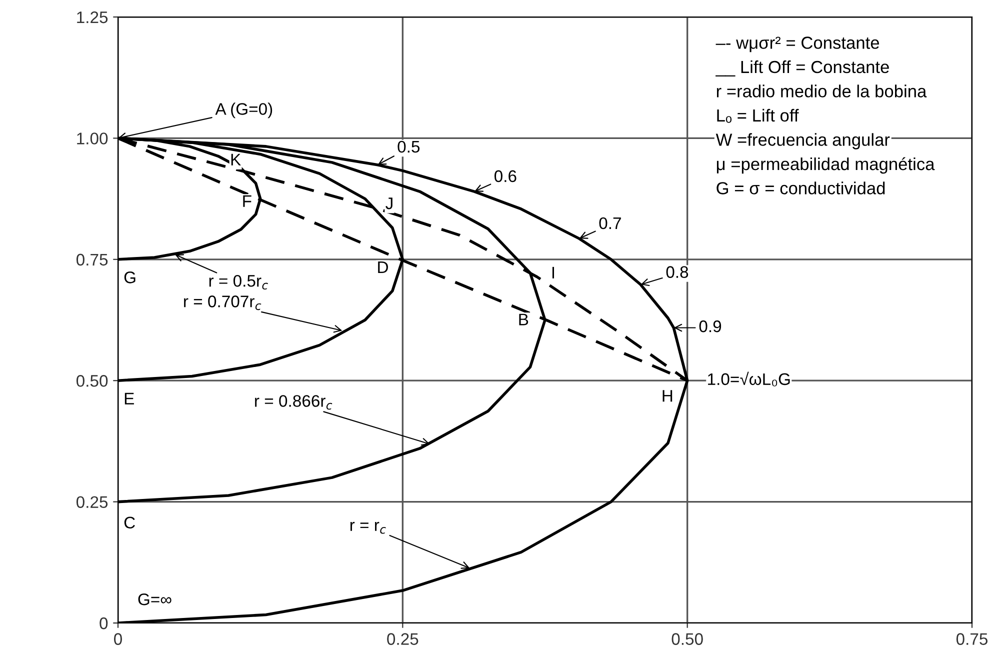  I want to click on y-tick-label: 0.75, so click(92, 260).